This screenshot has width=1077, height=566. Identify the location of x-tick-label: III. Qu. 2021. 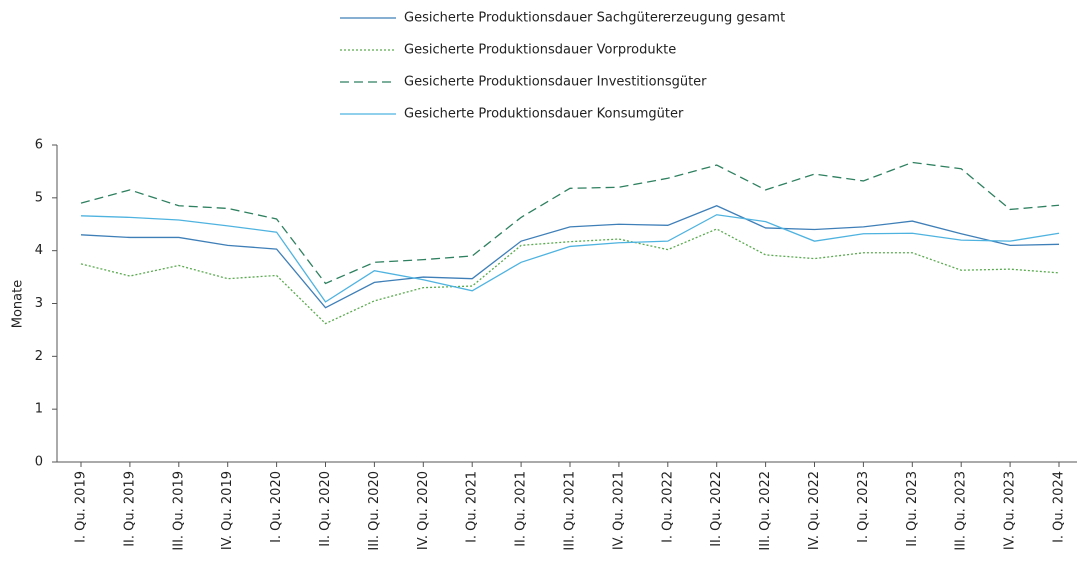
(570, 511).